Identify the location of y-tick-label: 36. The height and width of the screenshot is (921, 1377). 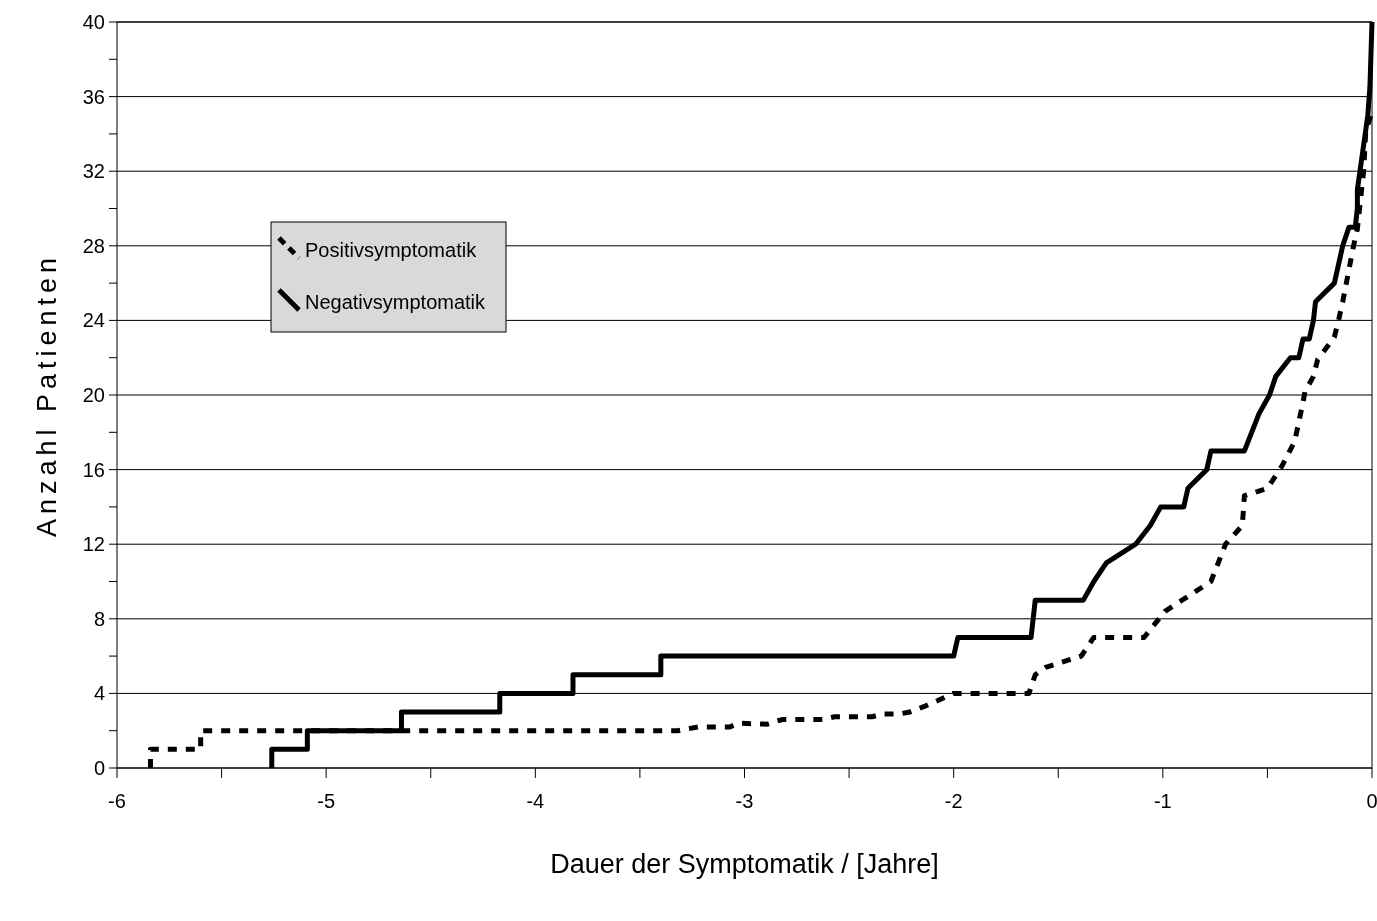
(93, 96).